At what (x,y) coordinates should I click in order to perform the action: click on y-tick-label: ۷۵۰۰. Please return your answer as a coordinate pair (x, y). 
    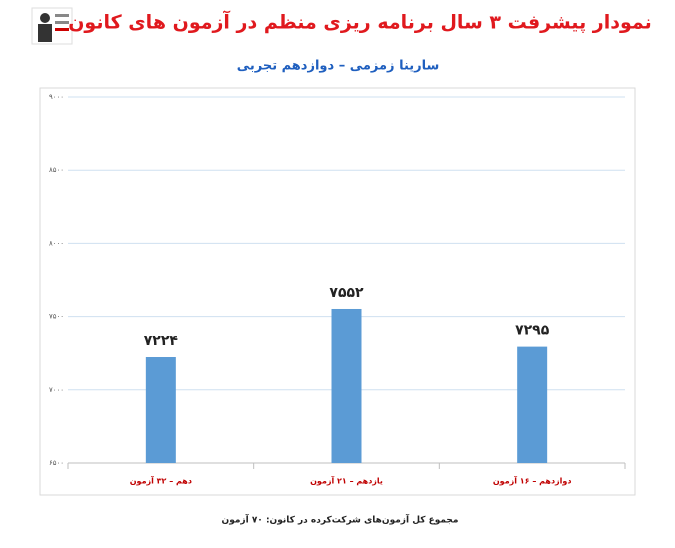
    Looking at the image, I should click on (56, 317).